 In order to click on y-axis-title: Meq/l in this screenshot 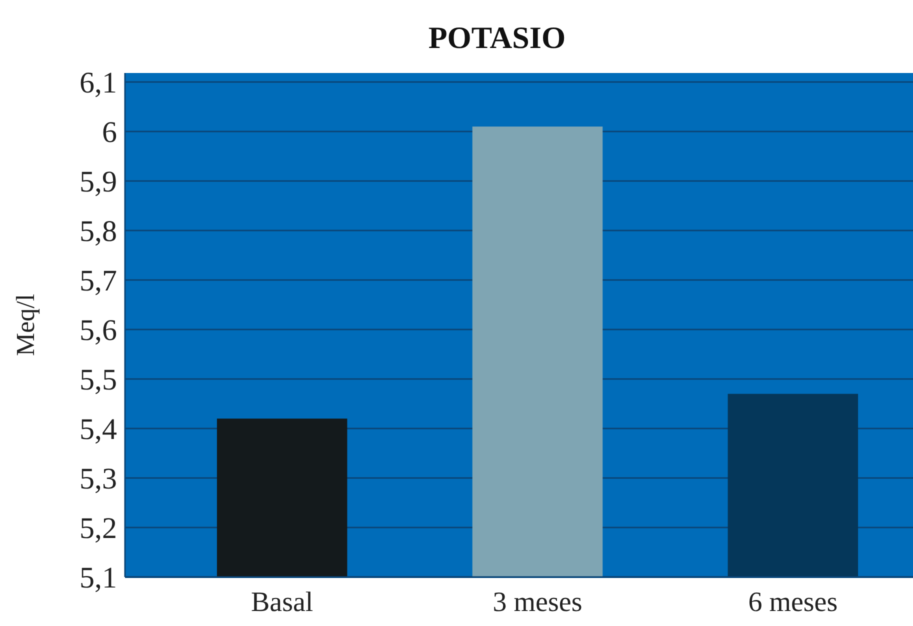, I will do `click(25, 325)`.